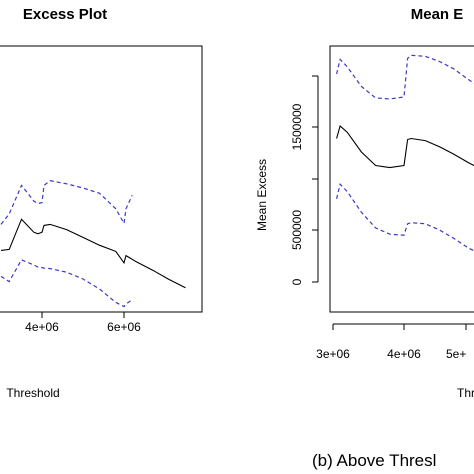 The width and height of the screenshot is (474, 474). Describe the element at coordinates (405, 147) in the screenshot. I see `right-series-estimate-line` at that location.